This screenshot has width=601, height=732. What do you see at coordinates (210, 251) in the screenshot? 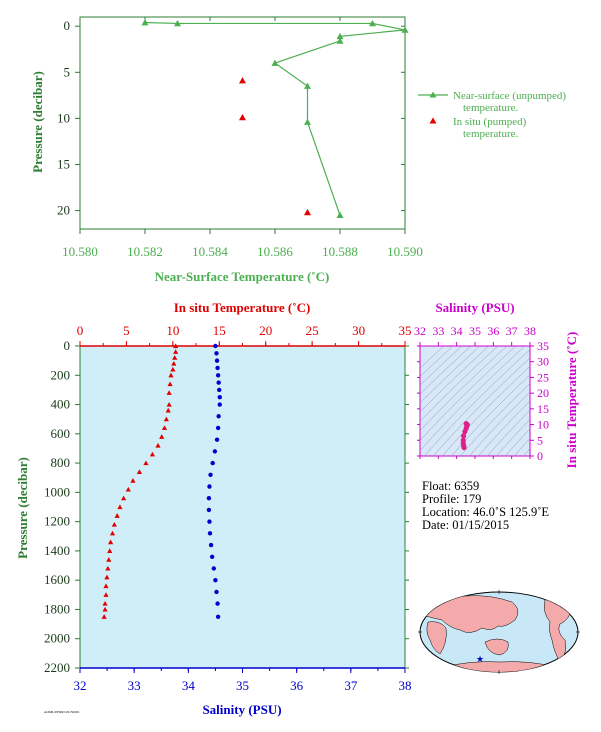
I see `top-x-tick-label: 10.584` at bounding box center [210, 251].